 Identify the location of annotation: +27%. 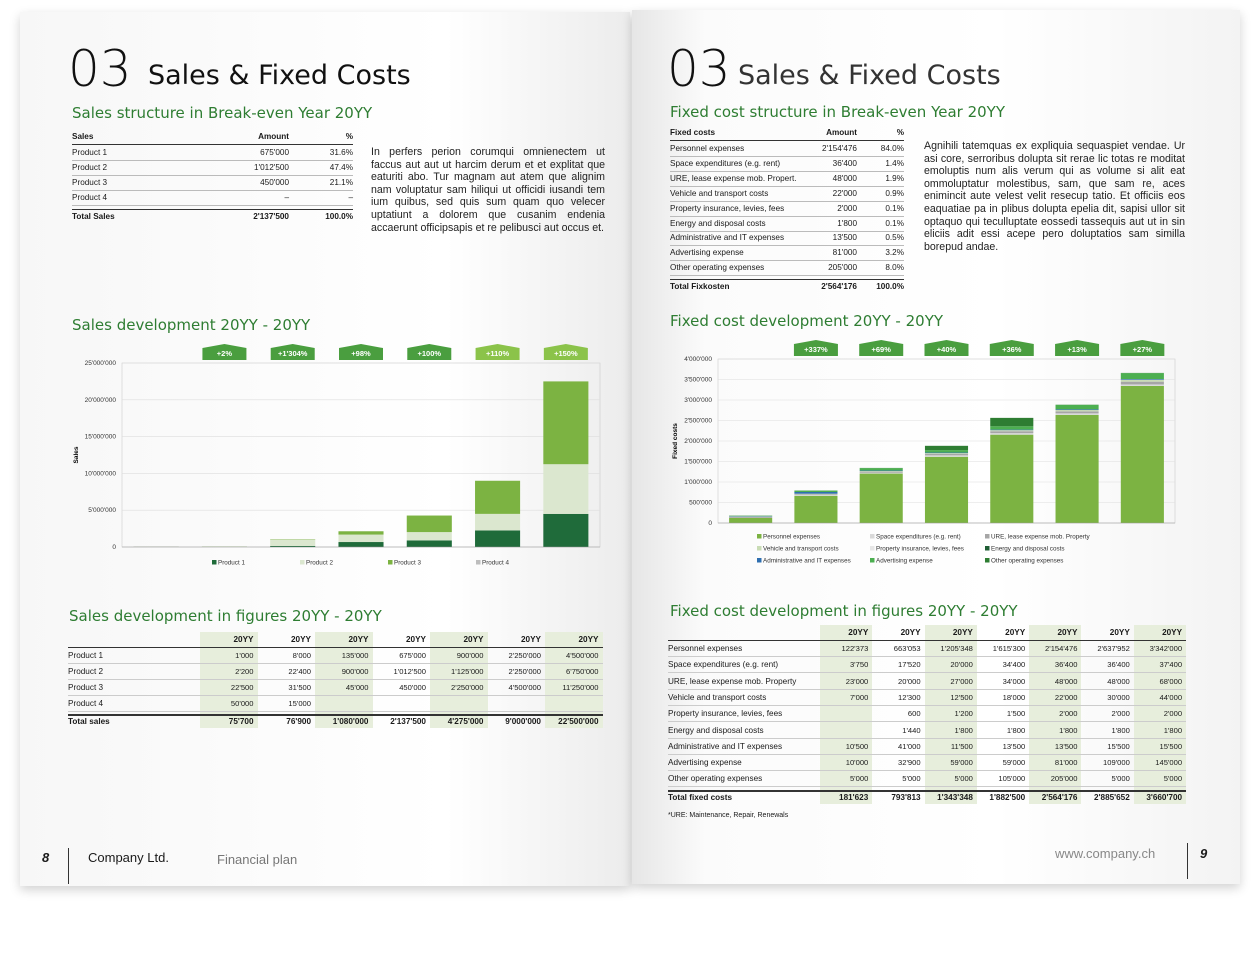
(1143, 349).